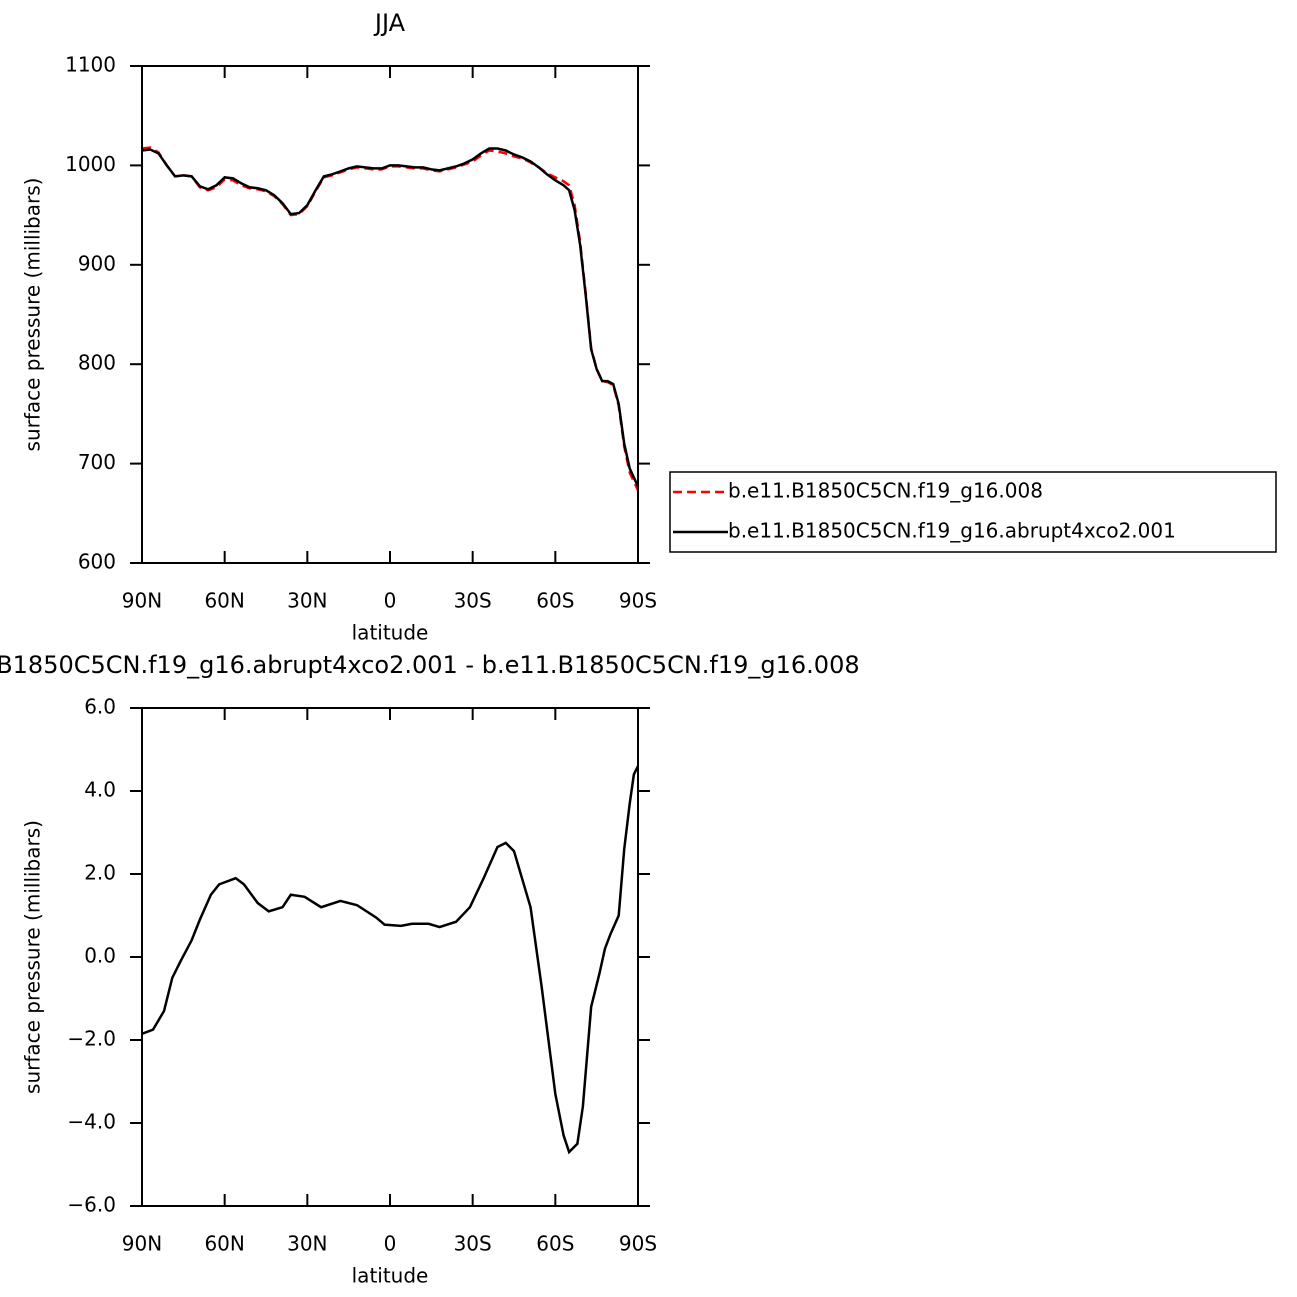  What do you see at coordinates (90, 164) in the screenshot?
I see `y-tick-label: 1000` at bounding box center [90, 164].